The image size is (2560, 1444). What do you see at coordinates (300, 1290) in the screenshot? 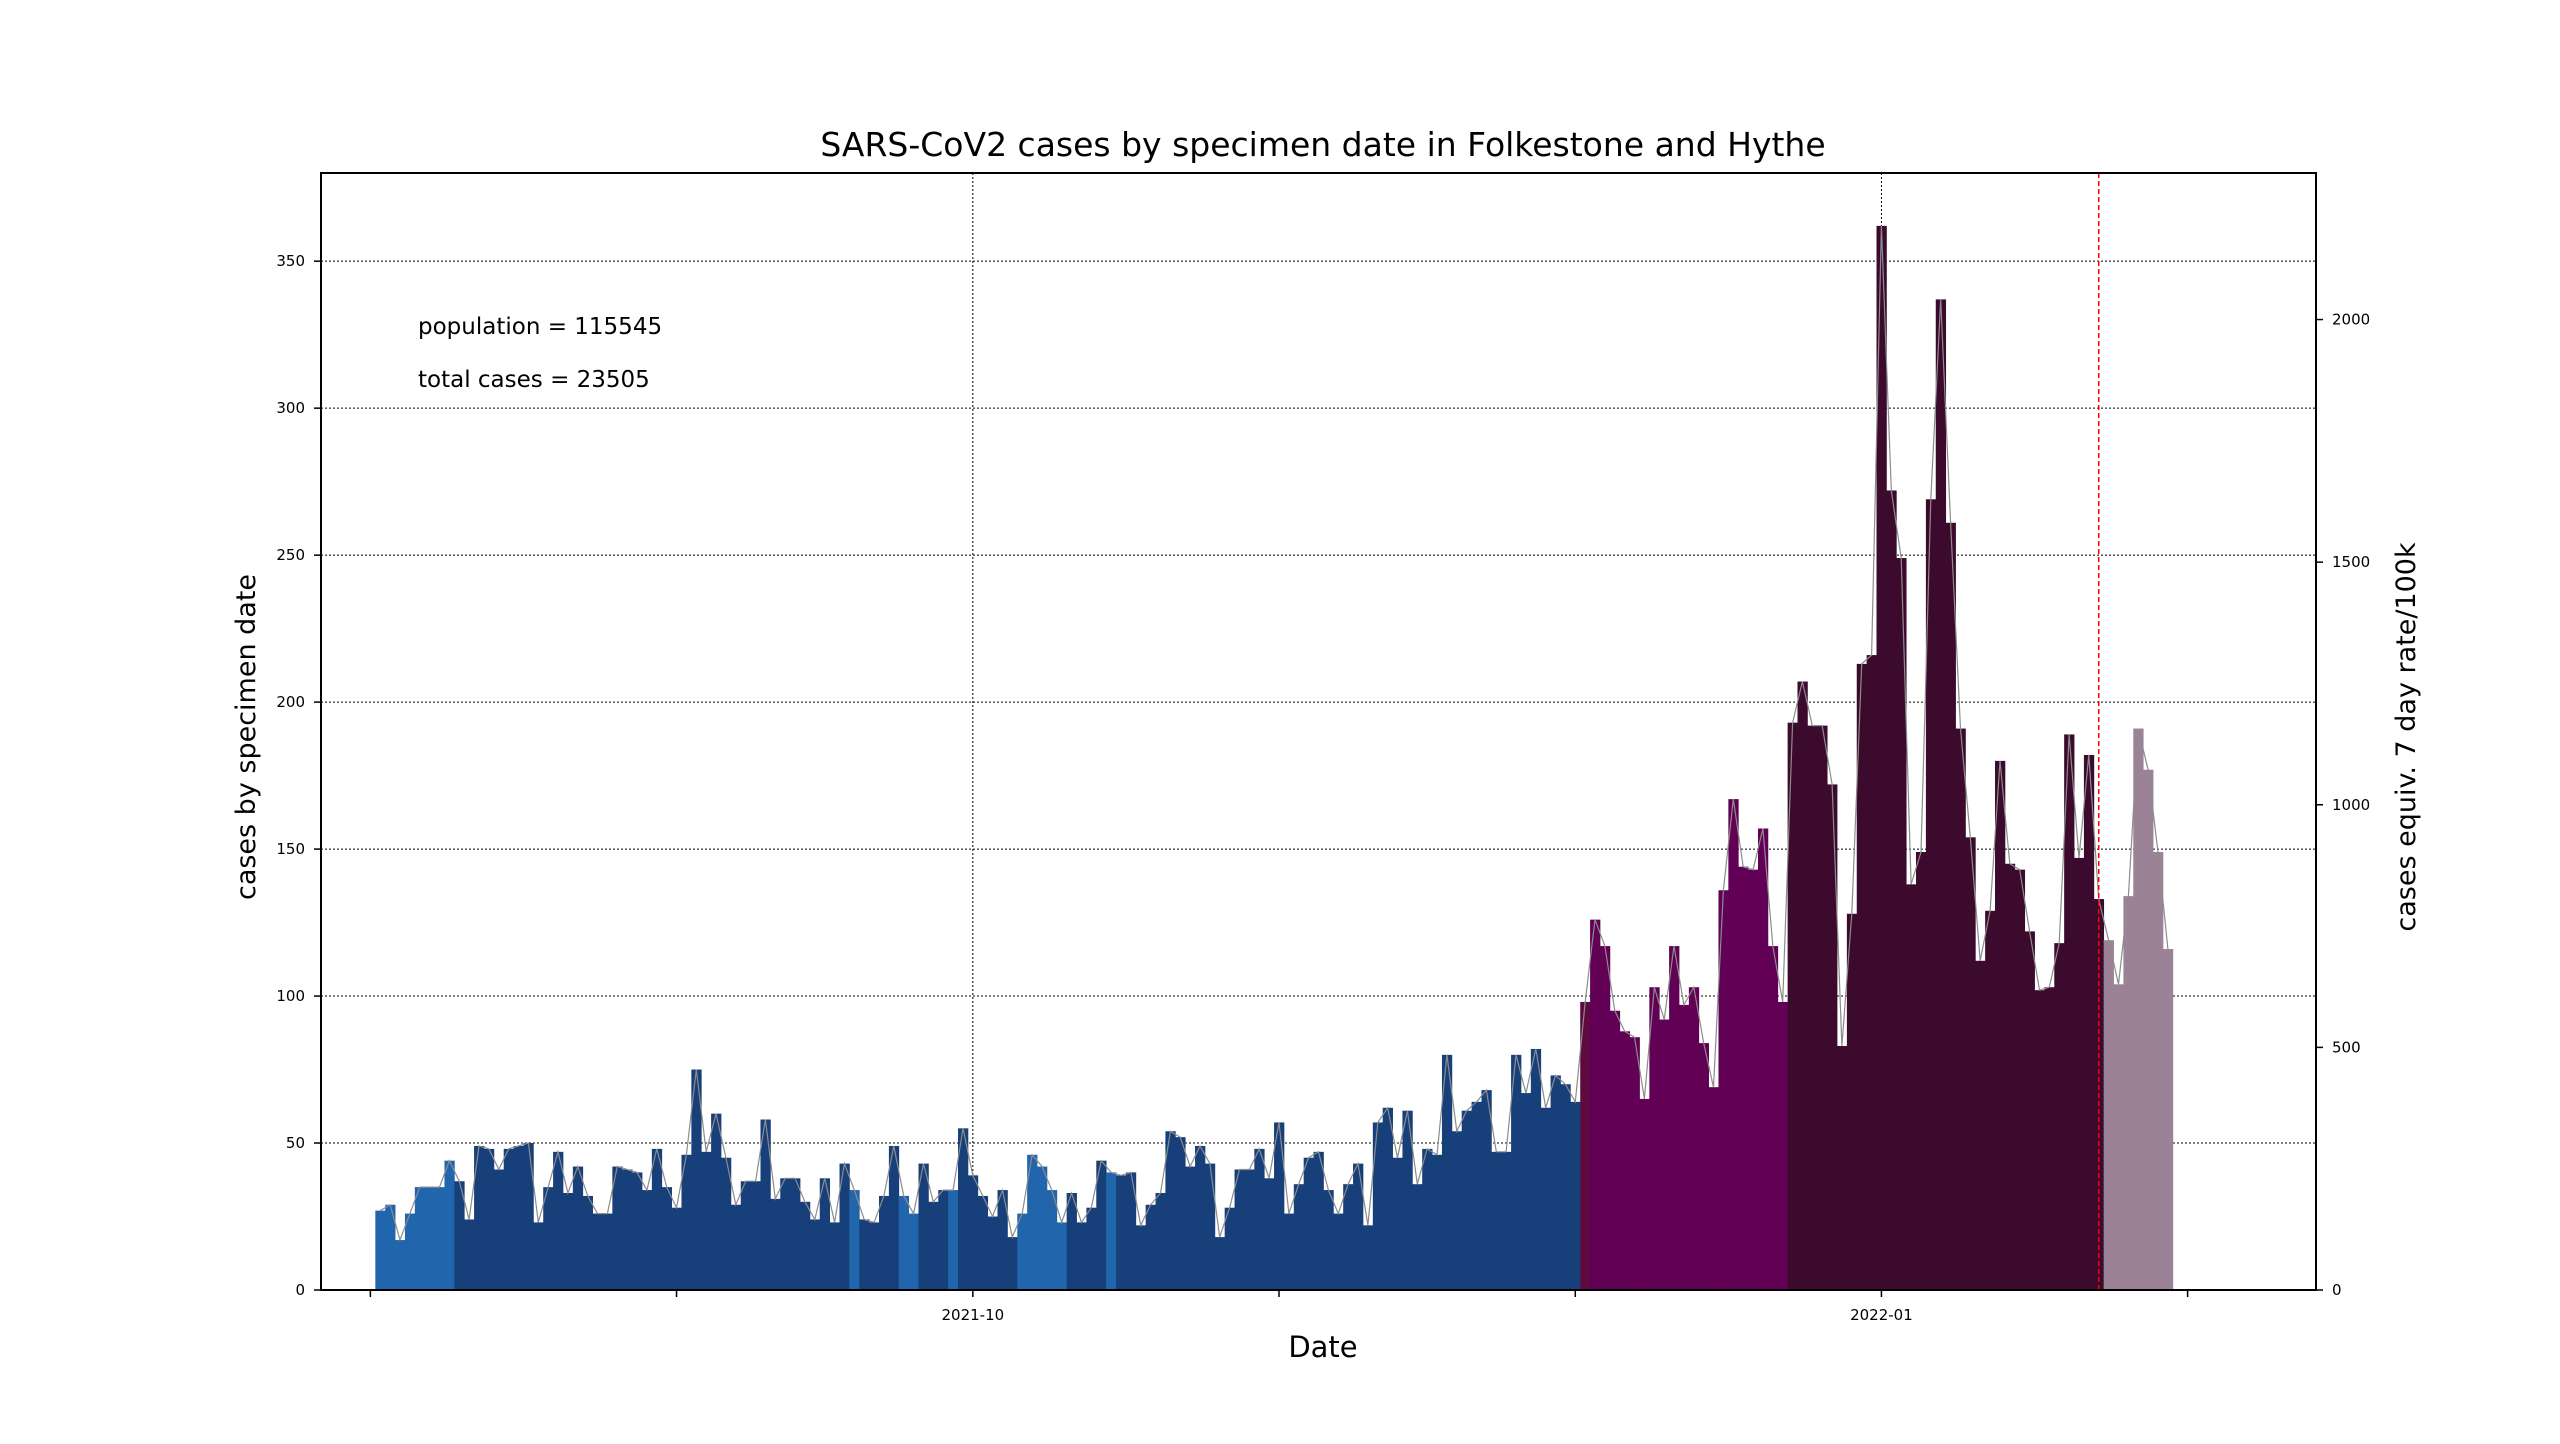
I see `y-tick-label: 0` at bounding box center [300, 1290].